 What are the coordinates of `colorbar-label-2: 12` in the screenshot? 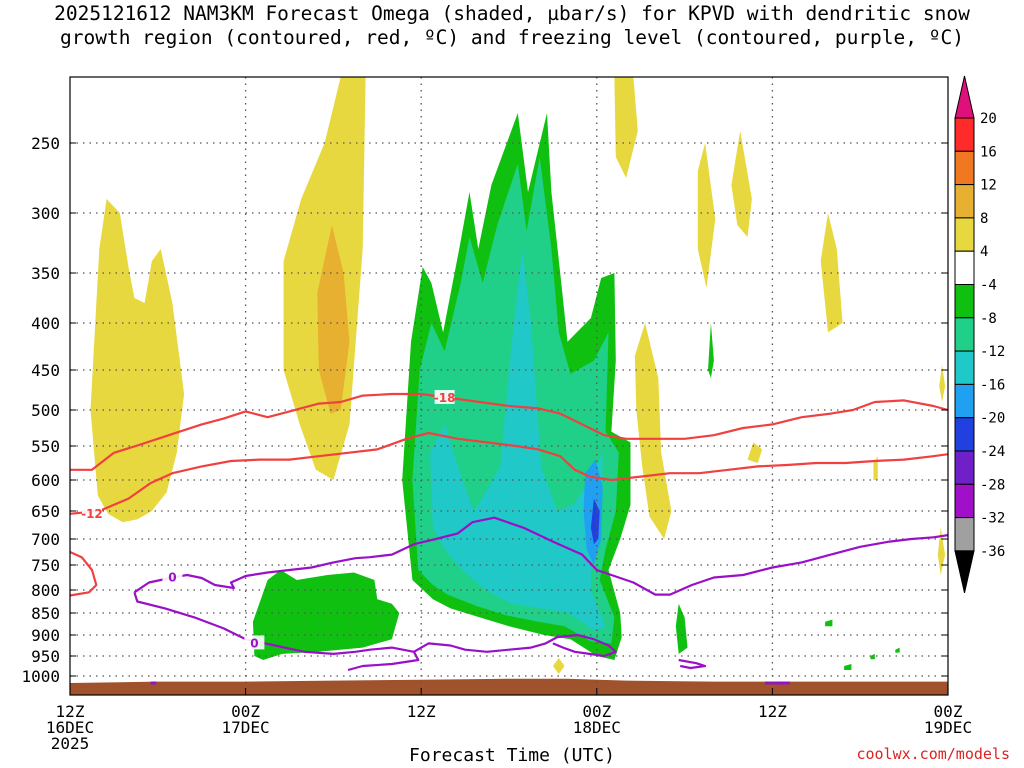 It's located at (988, 186).